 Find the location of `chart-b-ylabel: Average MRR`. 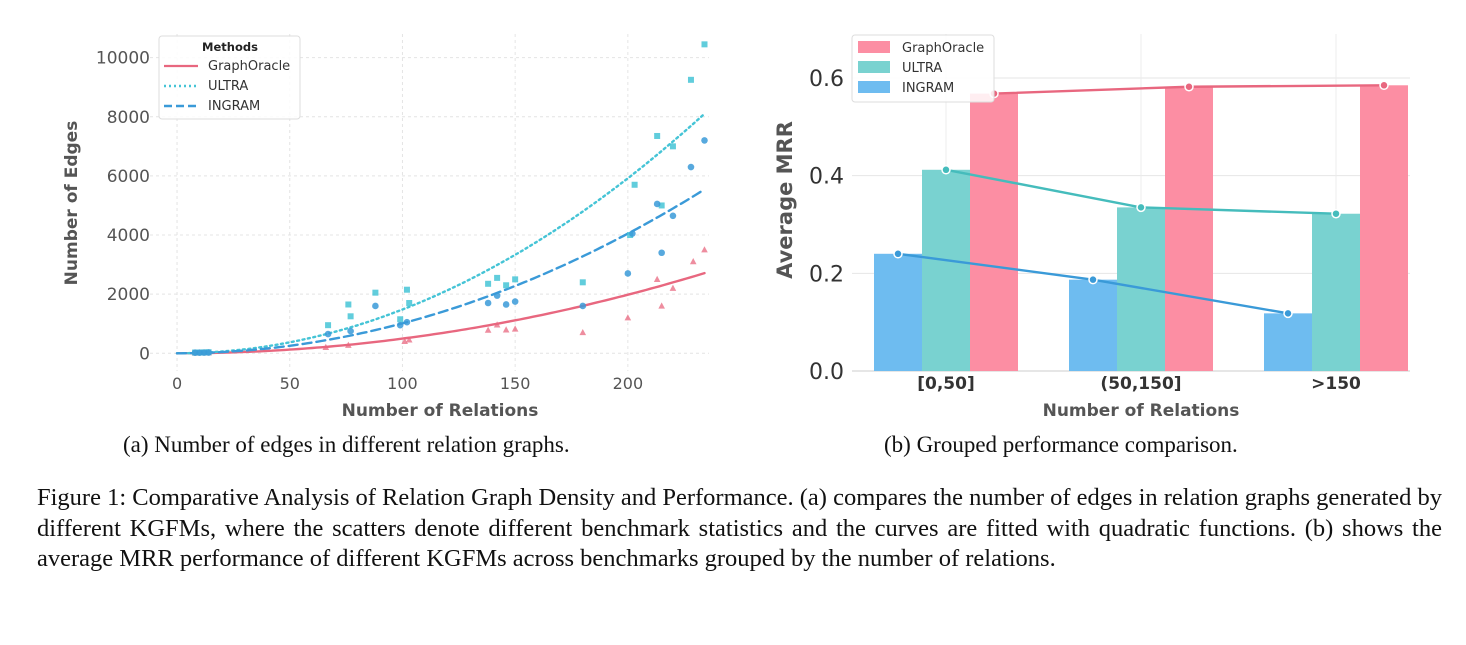

chart-b-ylabel: Average MRR is located at coordinates (785, 200).